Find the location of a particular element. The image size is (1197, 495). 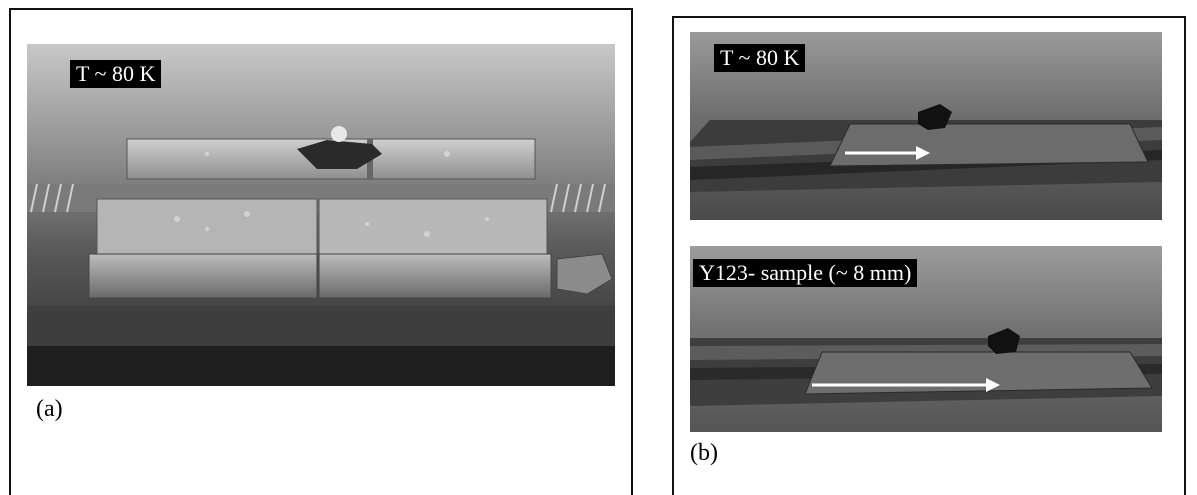

panel-b-top-temperature-label: T ~ 80 K is located at coordinates (760, 58).